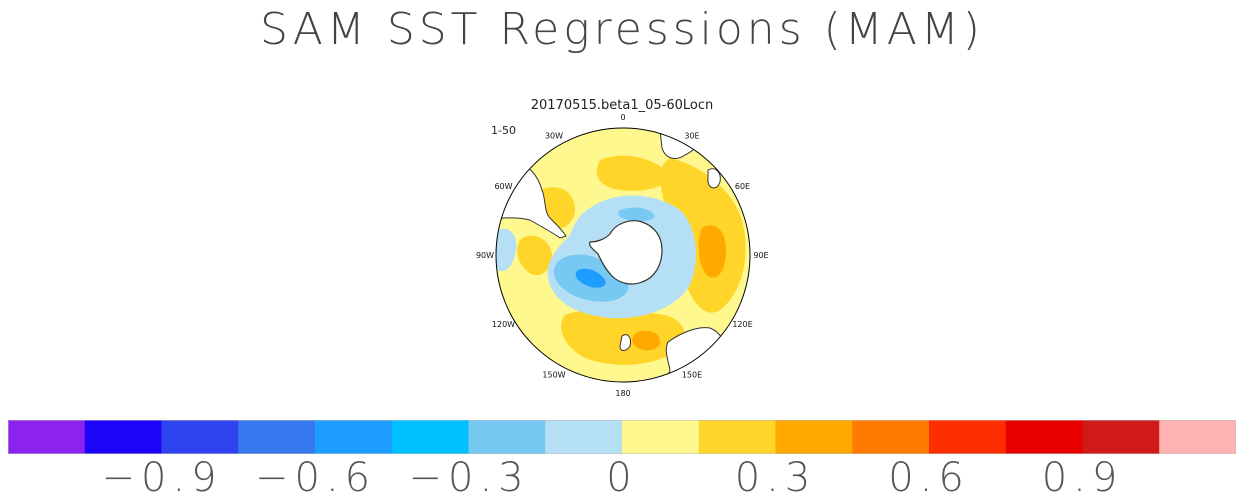 Image resolution: width=1244 pixels, height=502 pixels. What do you see at coordinates (503, 130) in the screenshot?
I see `panel-label: 1-50` at bounding box center [503, 130].